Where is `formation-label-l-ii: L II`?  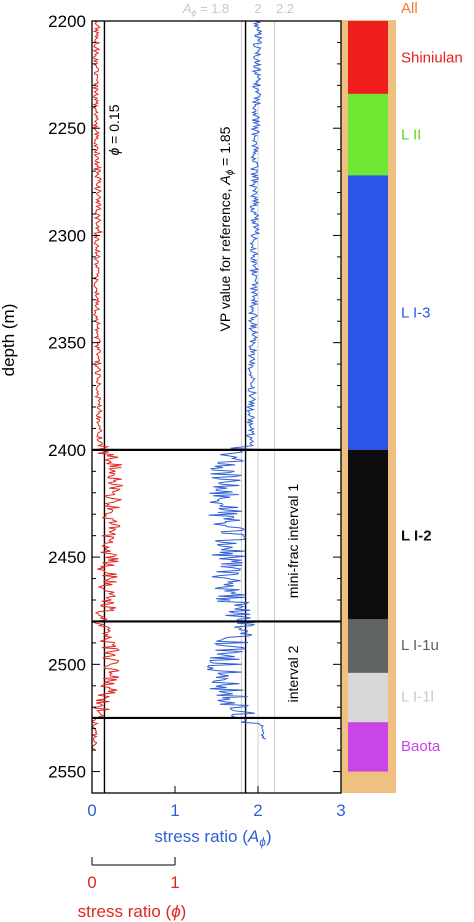 formation-label-l-ii: L II is located at coordinates (411, 135).